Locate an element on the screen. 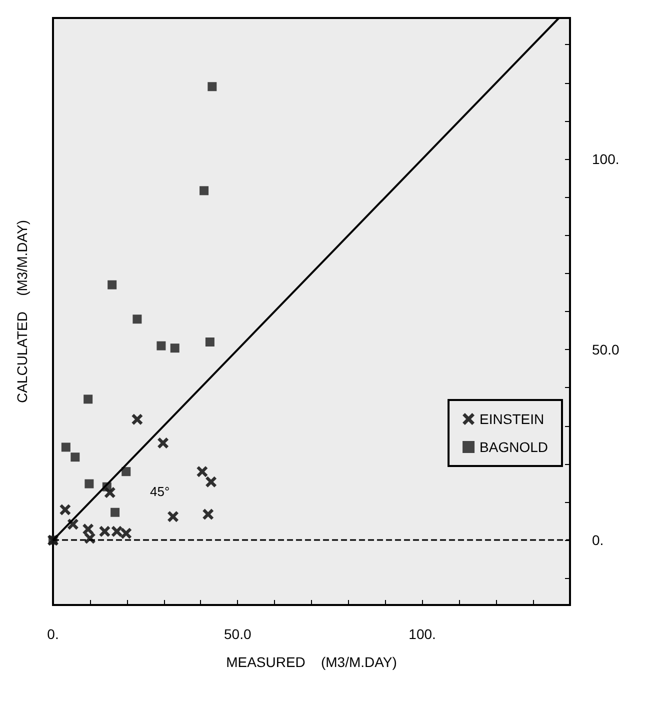 The image size is (662, 702). y-tick-label: 50.0 is located at coordinates (606, 350).